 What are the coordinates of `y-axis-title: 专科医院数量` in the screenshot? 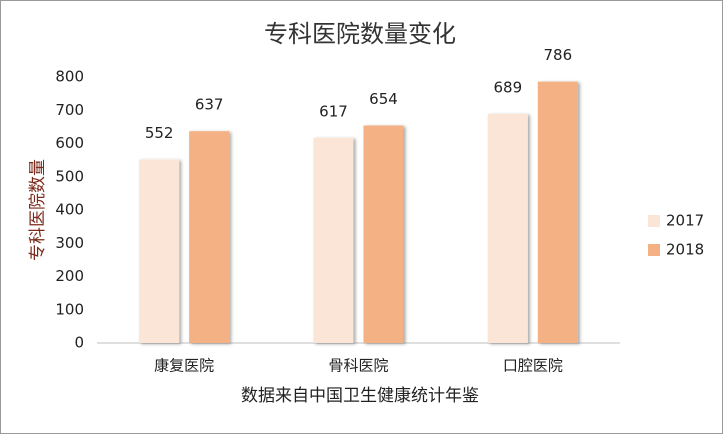 It's located at (38, 210).